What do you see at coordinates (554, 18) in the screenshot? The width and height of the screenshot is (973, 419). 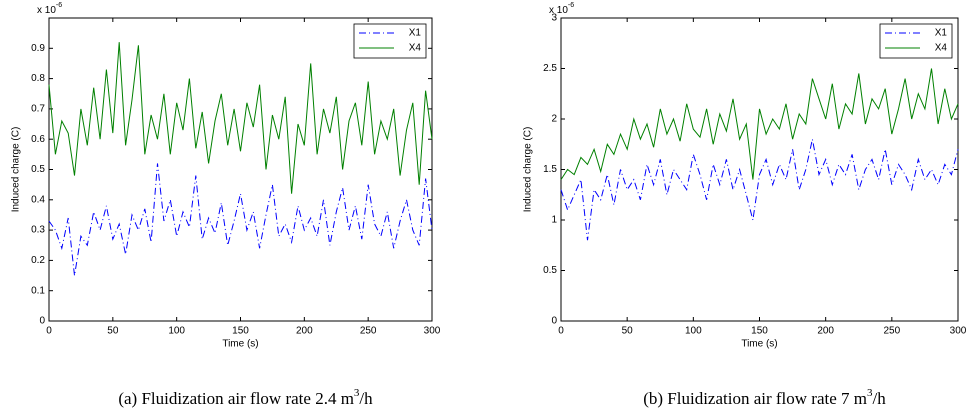 I see `y-tick-label: 3` at bounding box center [554, 18].